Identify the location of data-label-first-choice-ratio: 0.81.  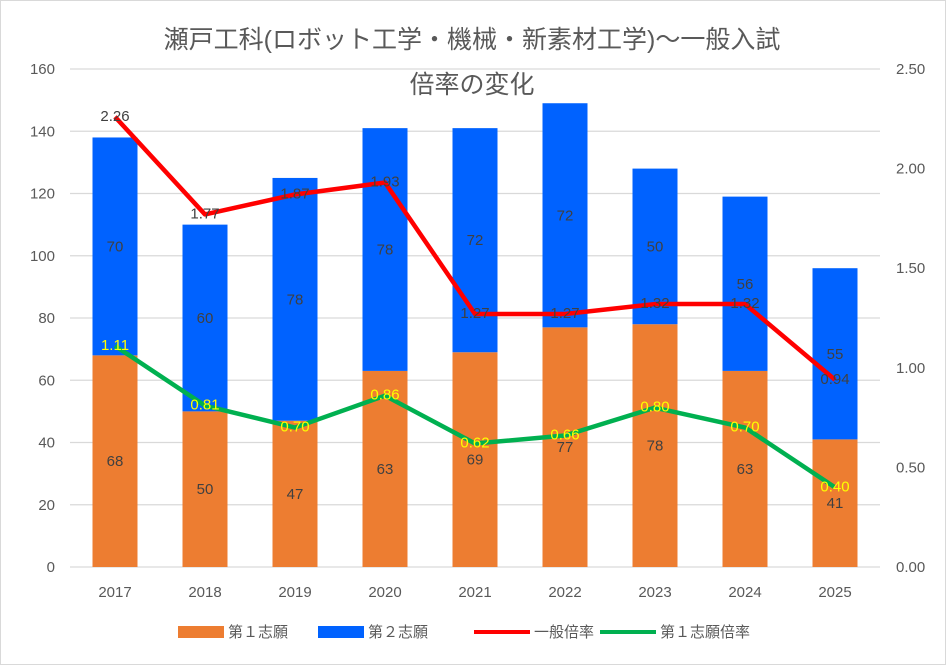
(204, 405).